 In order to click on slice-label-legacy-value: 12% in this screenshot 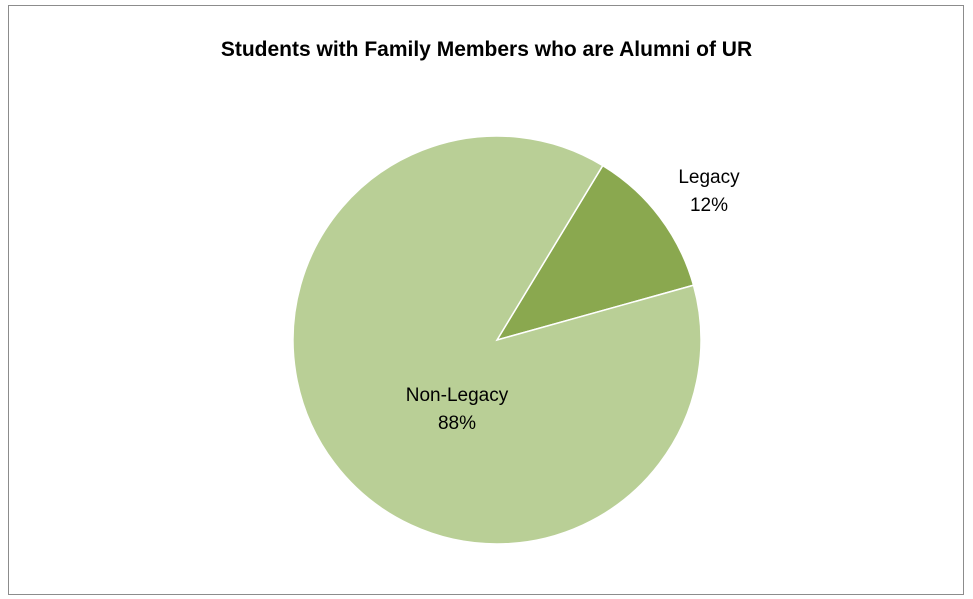, I will do `click(709, 205)`.